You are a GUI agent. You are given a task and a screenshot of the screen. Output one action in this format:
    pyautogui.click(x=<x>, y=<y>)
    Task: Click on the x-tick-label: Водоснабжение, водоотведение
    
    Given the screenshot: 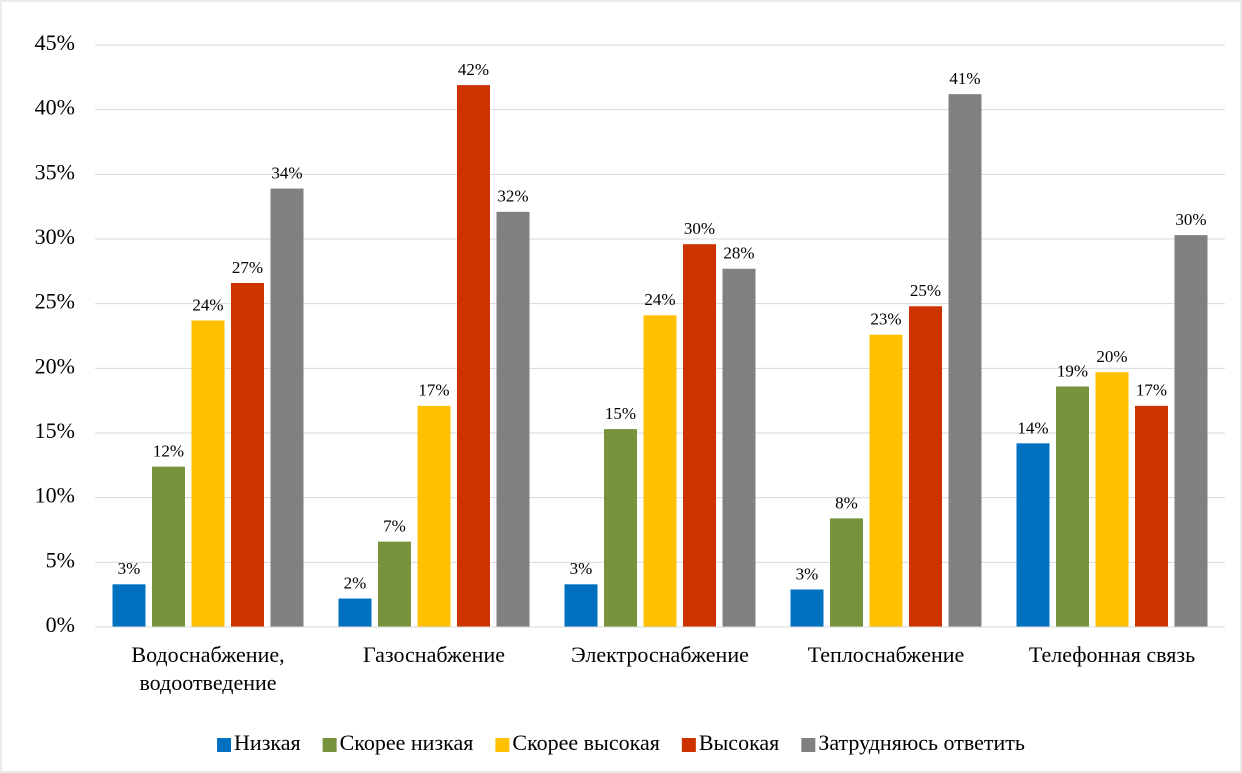 What is the action you would take?
    pyautogui.click(x=207, y=668)
    